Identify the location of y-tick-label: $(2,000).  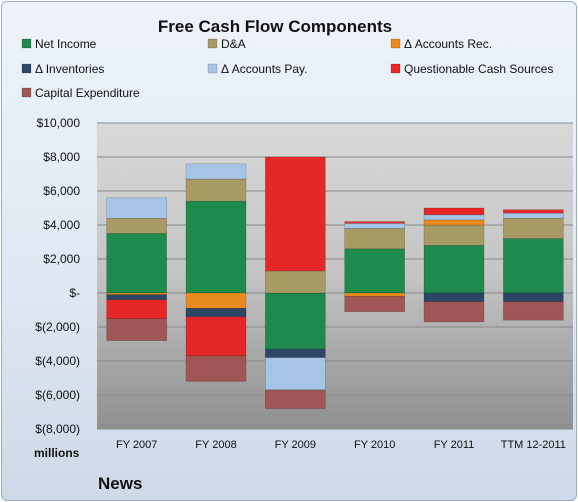
(57, 327).